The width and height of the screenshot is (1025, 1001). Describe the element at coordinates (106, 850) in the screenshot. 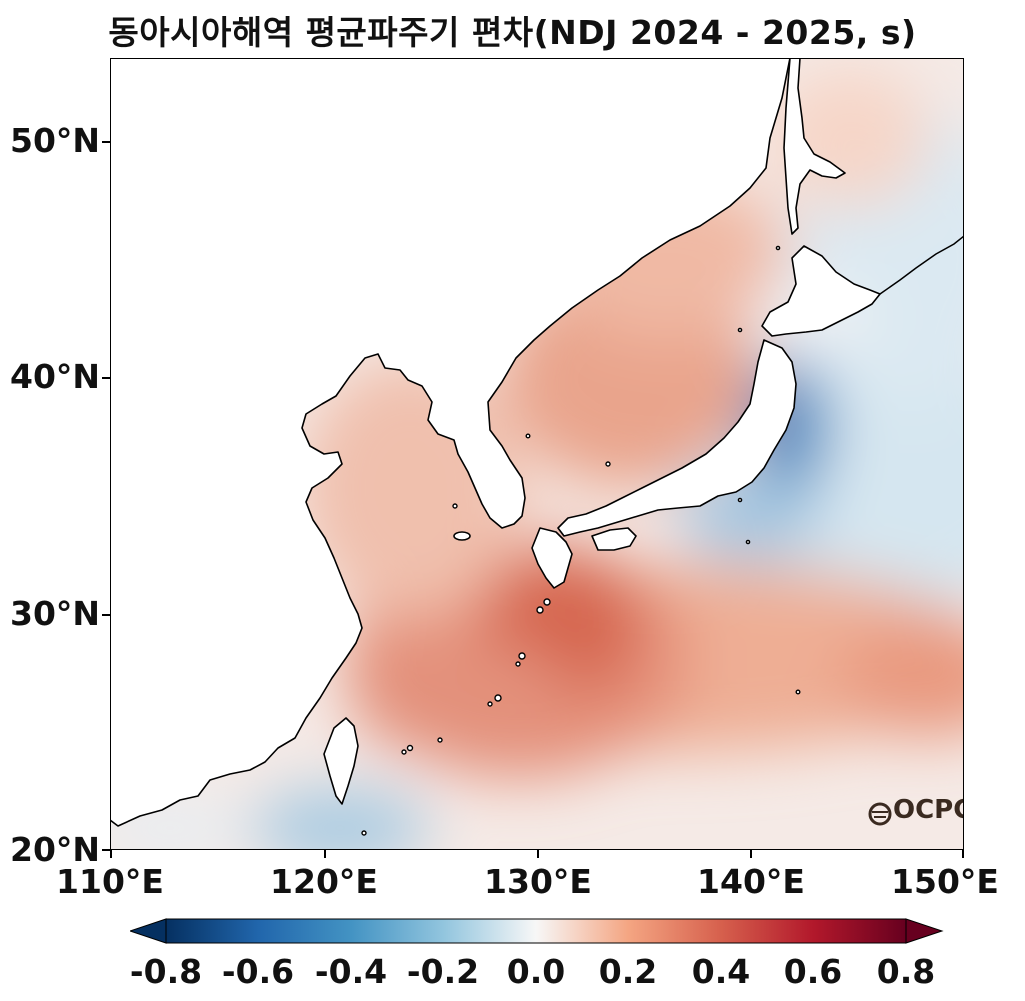

I see `y-tick-mark-20n` at that location.